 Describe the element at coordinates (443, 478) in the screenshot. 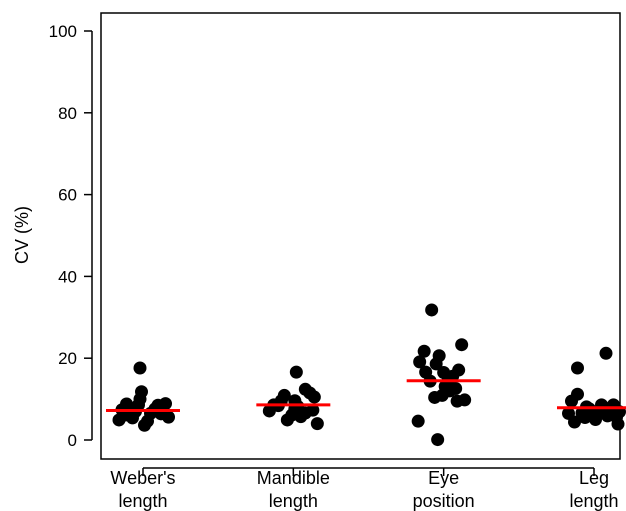

I see `x-tick-label-line1: Eye` at that location.